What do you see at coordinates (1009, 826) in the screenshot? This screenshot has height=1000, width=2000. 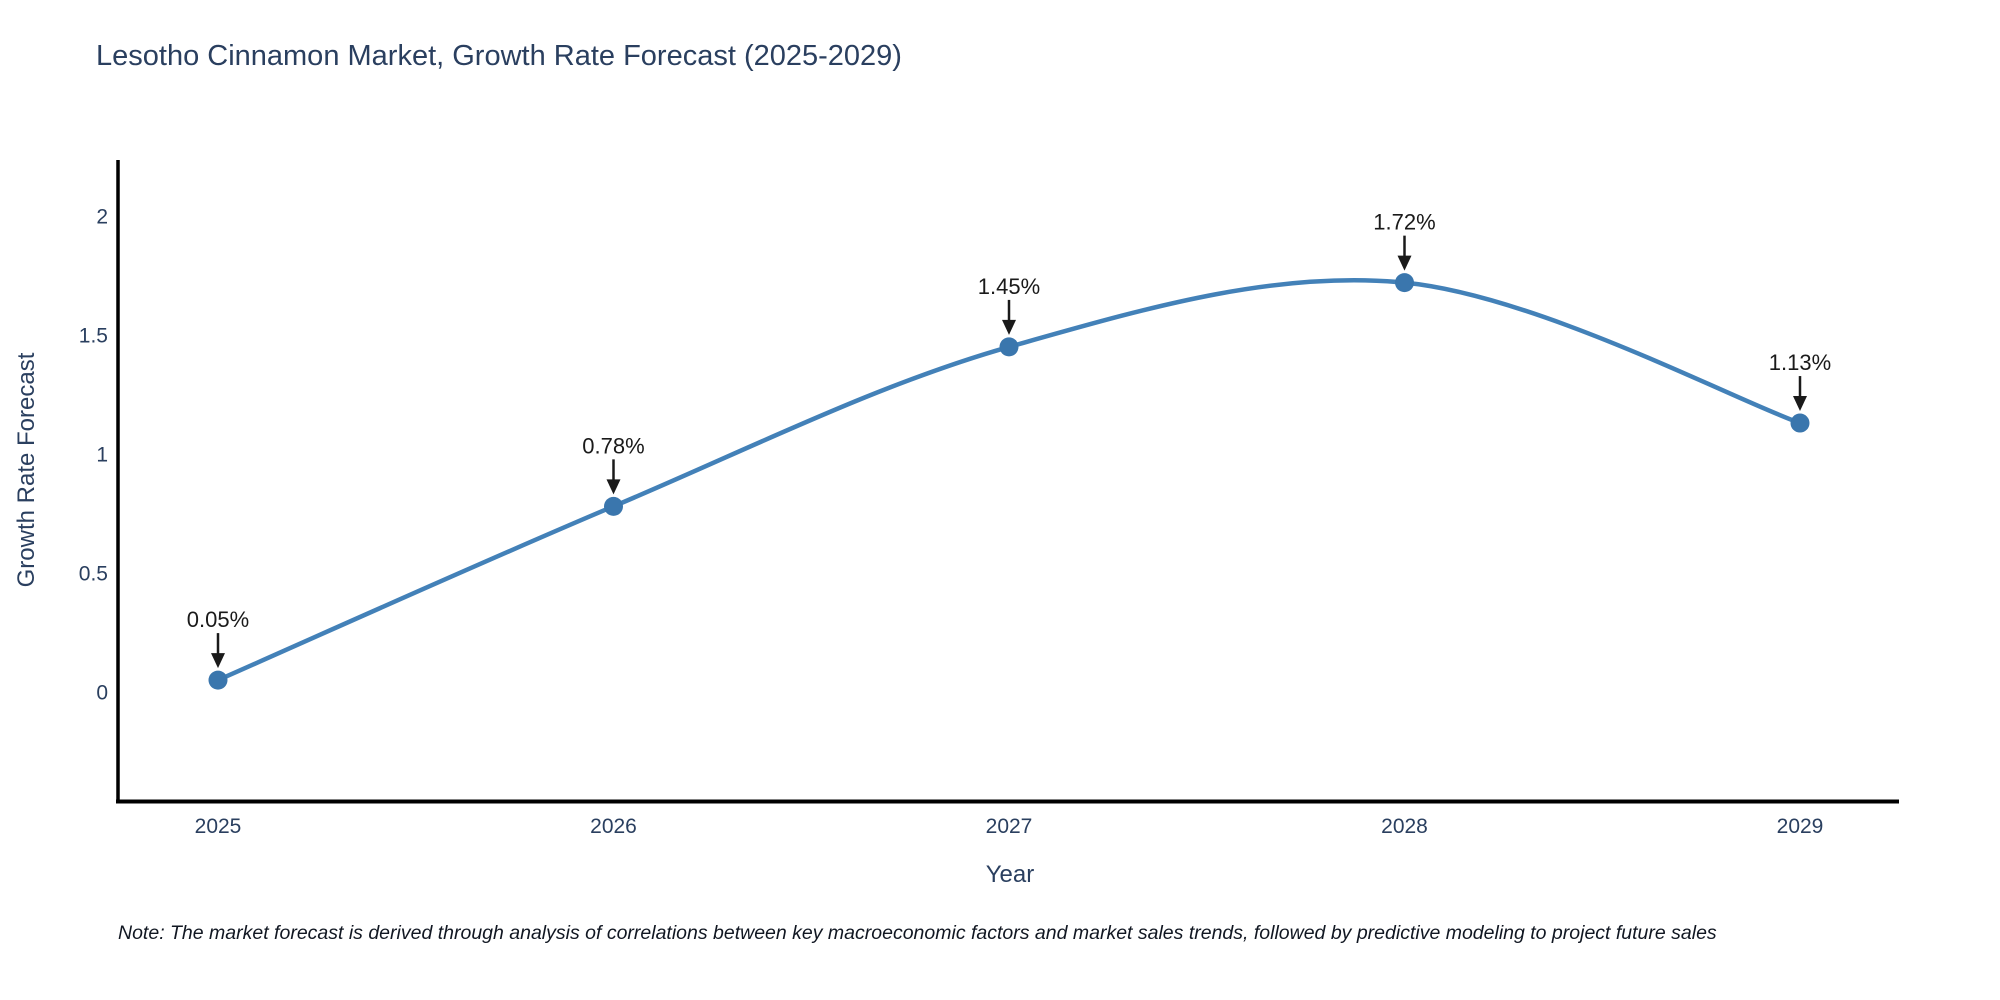 I see `x-tick-label: 2027` at bounding box center [1009, 826].